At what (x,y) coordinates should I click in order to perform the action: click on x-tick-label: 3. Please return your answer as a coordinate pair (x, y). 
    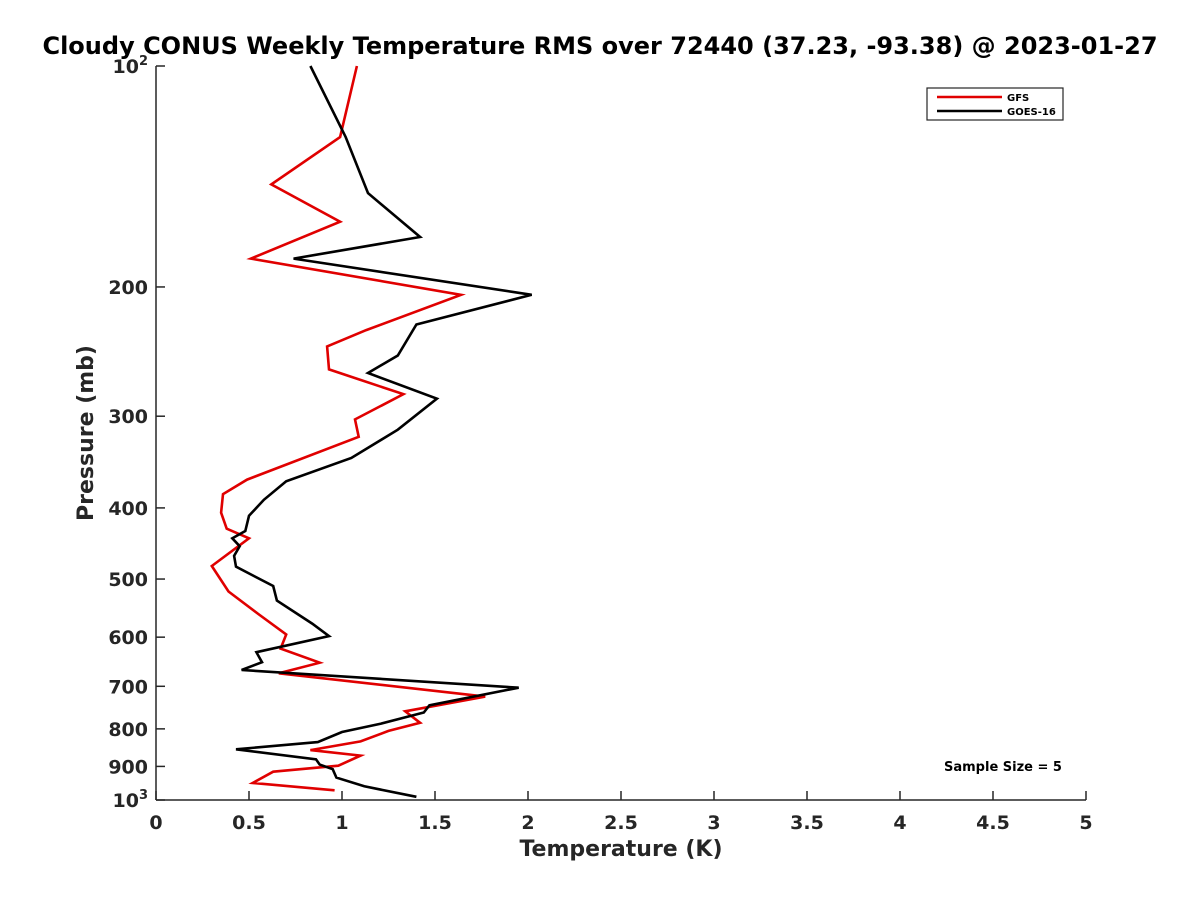
    Looking at the image, I should click on (713, 823).